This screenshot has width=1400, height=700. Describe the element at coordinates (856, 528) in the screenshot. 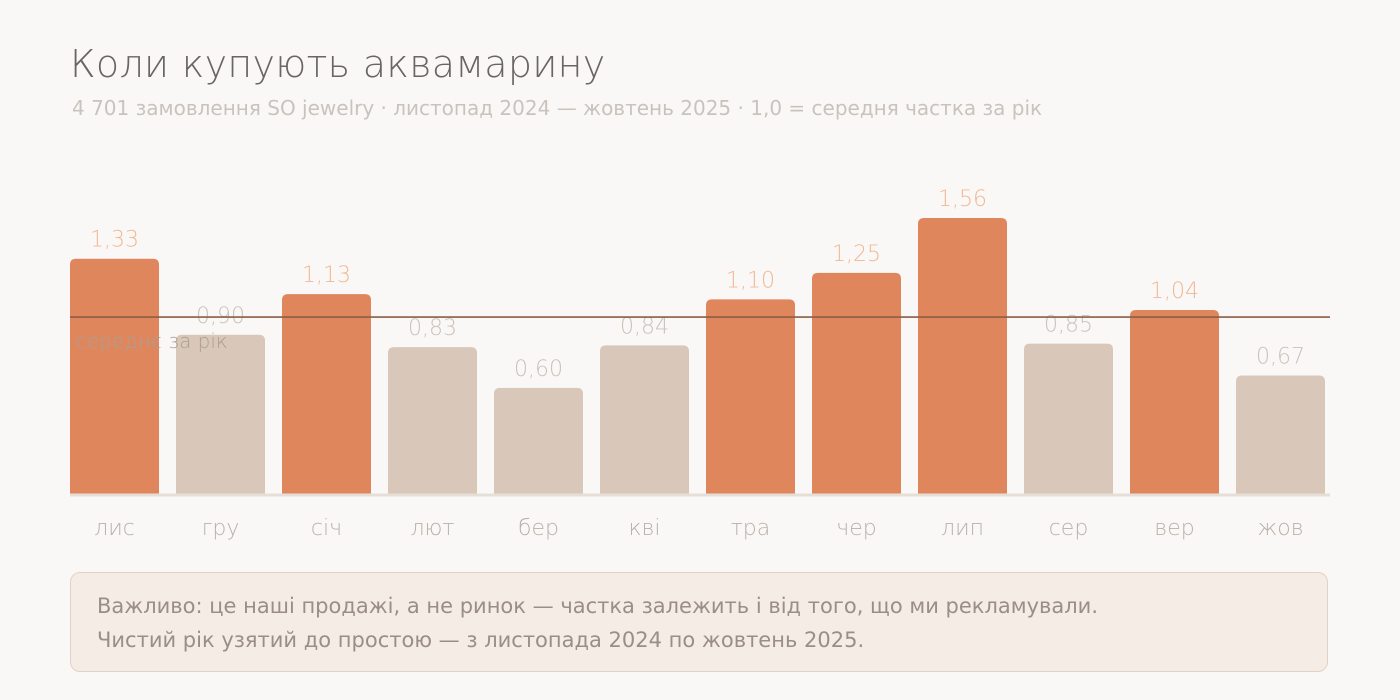

I see `category-label: чер` at that location.